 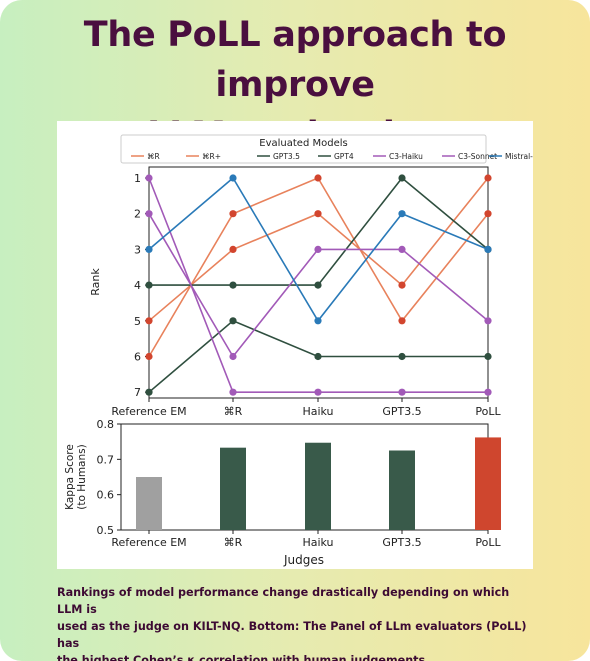 What do you see at coordinates (148, 411) in the screenshot?
I see `rank-xtick-label: Reference EM` at bounding box center [148, 411].